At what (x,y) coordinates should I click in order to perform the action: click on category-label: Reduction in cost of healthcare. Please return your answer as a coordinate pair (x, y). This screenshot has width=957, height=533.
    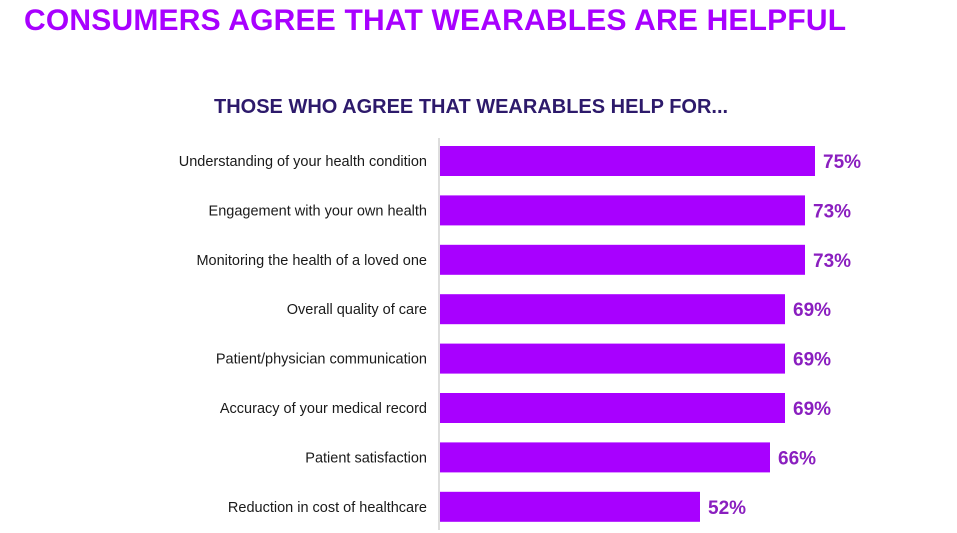
    Looking at the image, I should click on (327, 508).